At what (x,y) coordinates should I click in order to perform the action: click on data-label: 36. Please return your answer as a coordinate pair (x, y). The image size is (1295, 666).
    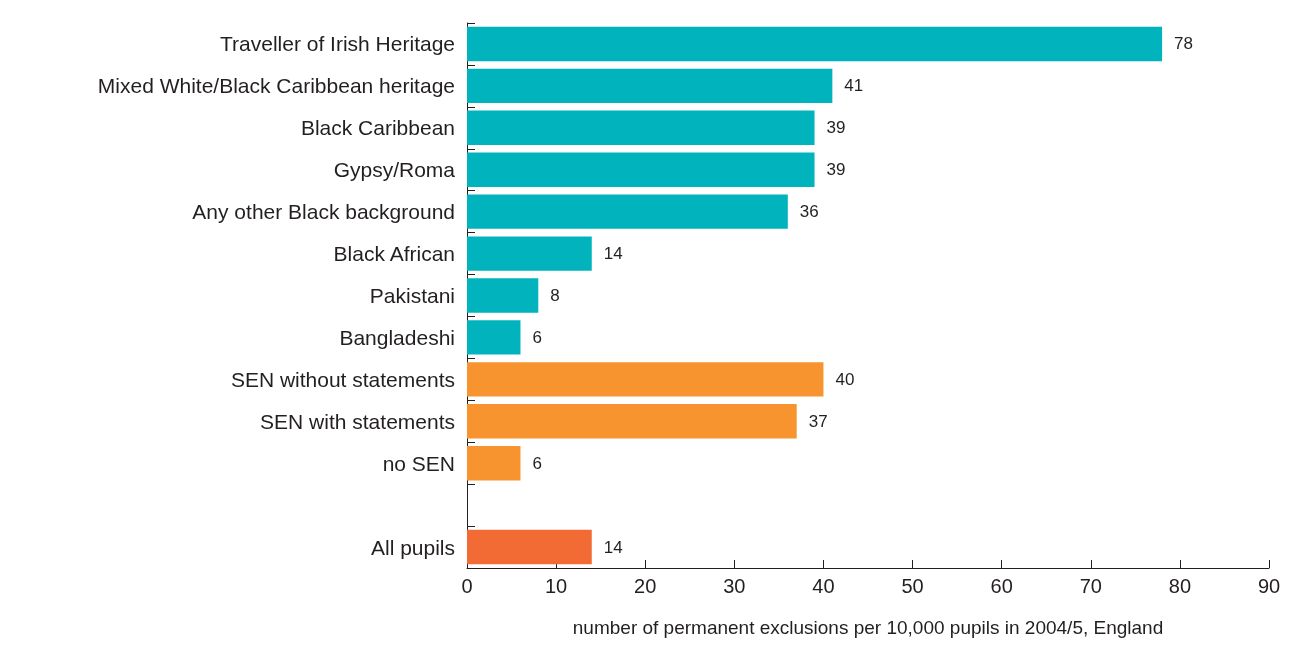
    Looking at the image, I should click on (809, 212).